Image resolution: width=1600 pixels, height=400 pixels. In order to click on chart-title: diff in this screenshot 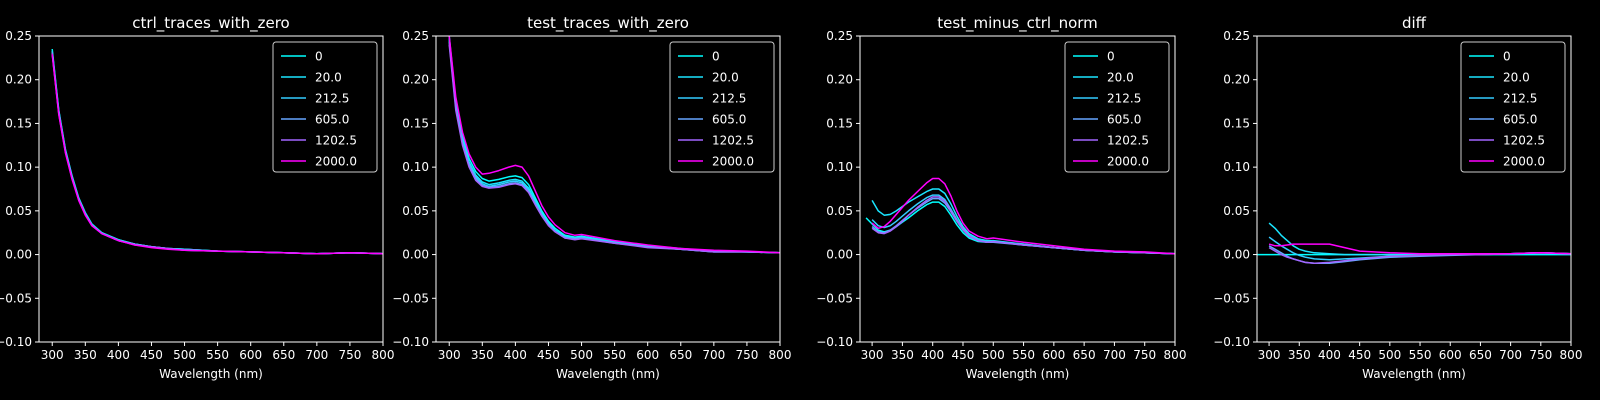, I will do `click(1414, 23)`.